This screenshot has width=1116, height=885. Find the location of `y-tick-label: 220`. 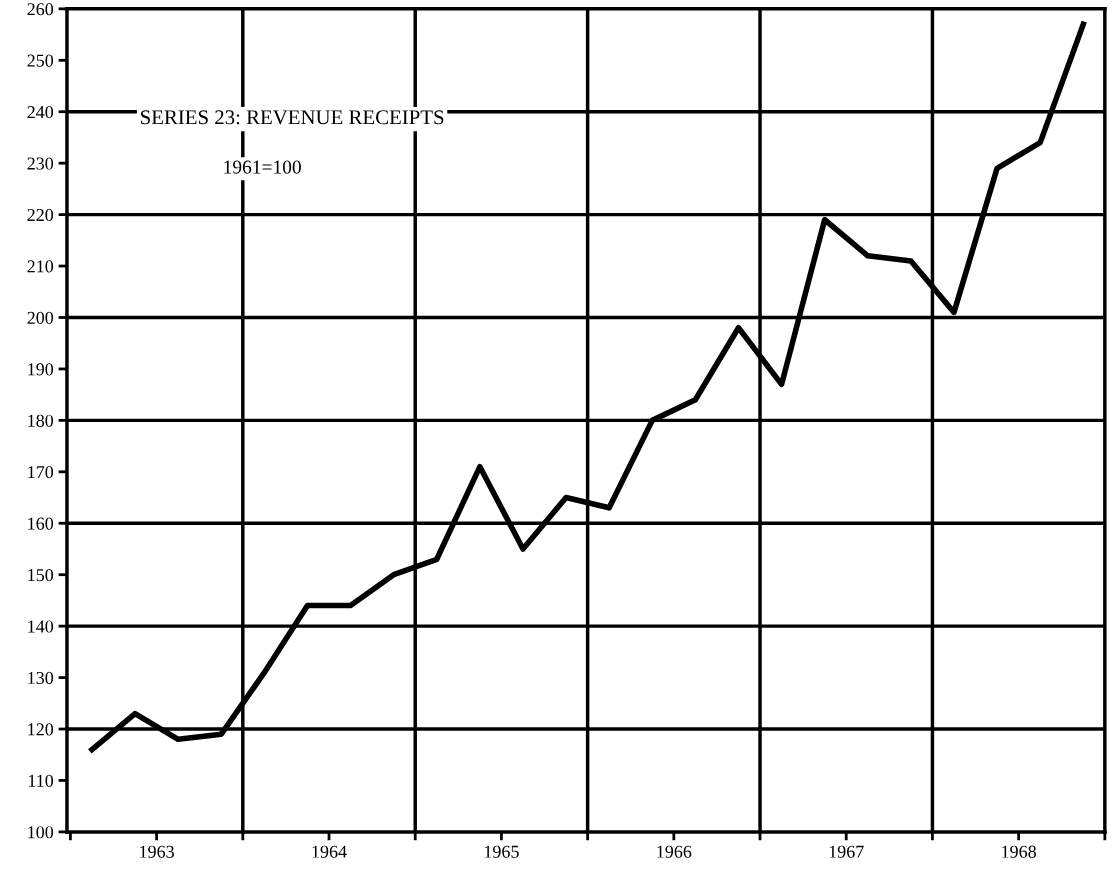

y-tick-label: 220 is located at coordinates (40, 215).